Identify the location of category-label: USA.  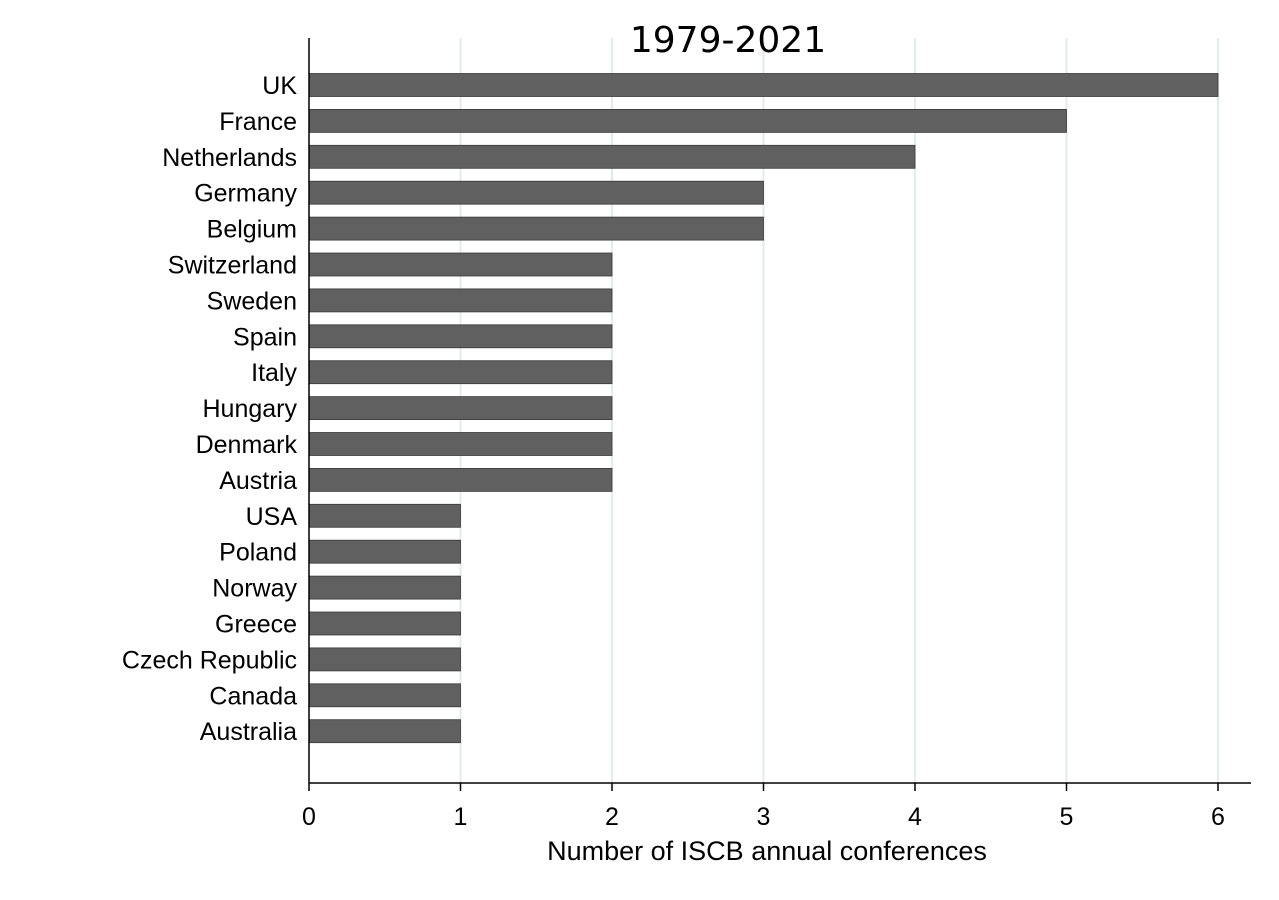
(272, 517).